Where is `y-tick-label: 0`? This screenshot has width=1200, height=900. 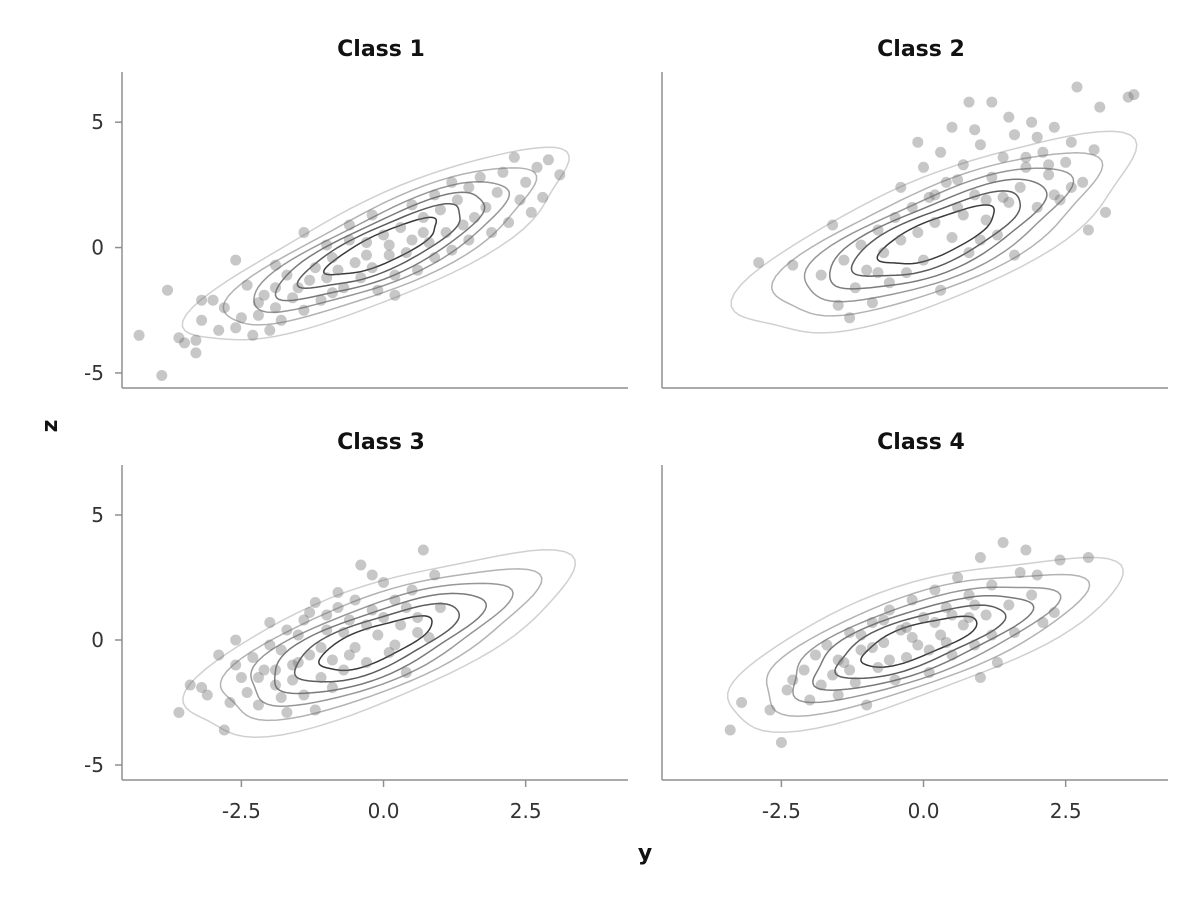
y-tick-label: 0 is located at coordinates (97, 640).